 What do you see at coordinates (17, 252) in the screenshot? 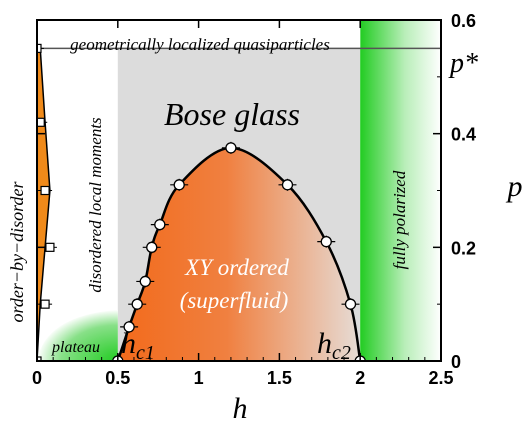
I see `order-by-disorder-label: order−by−disorder` at bounding box center [17, 252].